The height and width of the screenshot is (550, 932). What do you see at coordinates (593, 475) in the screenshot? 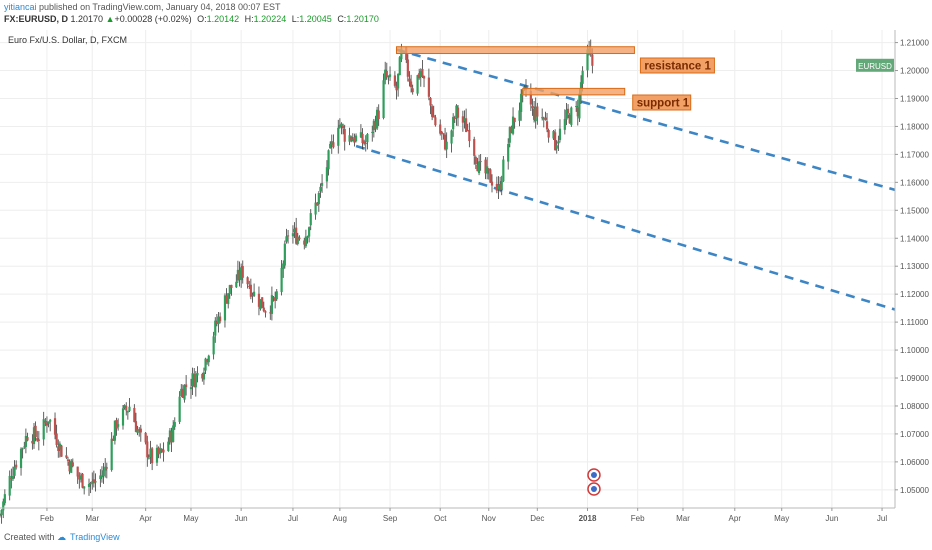
I see `flag-center` at bounding box center [593, 475].